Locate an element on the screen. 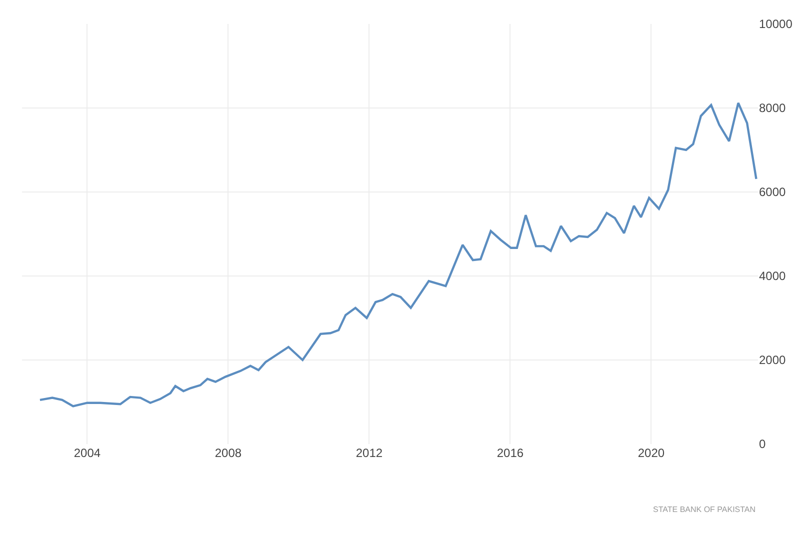  x-tick-label: 2012 is located at coordinates (369, 453).